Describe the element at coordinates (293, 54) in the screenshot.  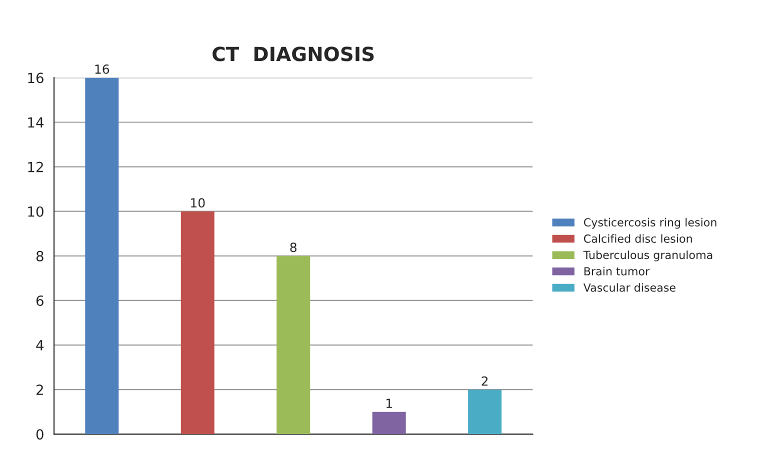
I see `chart-title: CT DIAGNOSIS` at that location.